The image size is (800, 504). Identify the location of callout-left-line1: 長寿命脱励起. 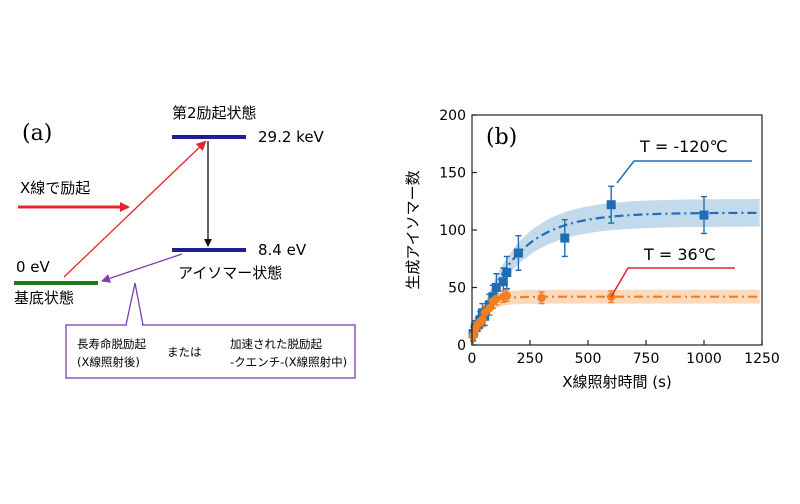
(111, 344).